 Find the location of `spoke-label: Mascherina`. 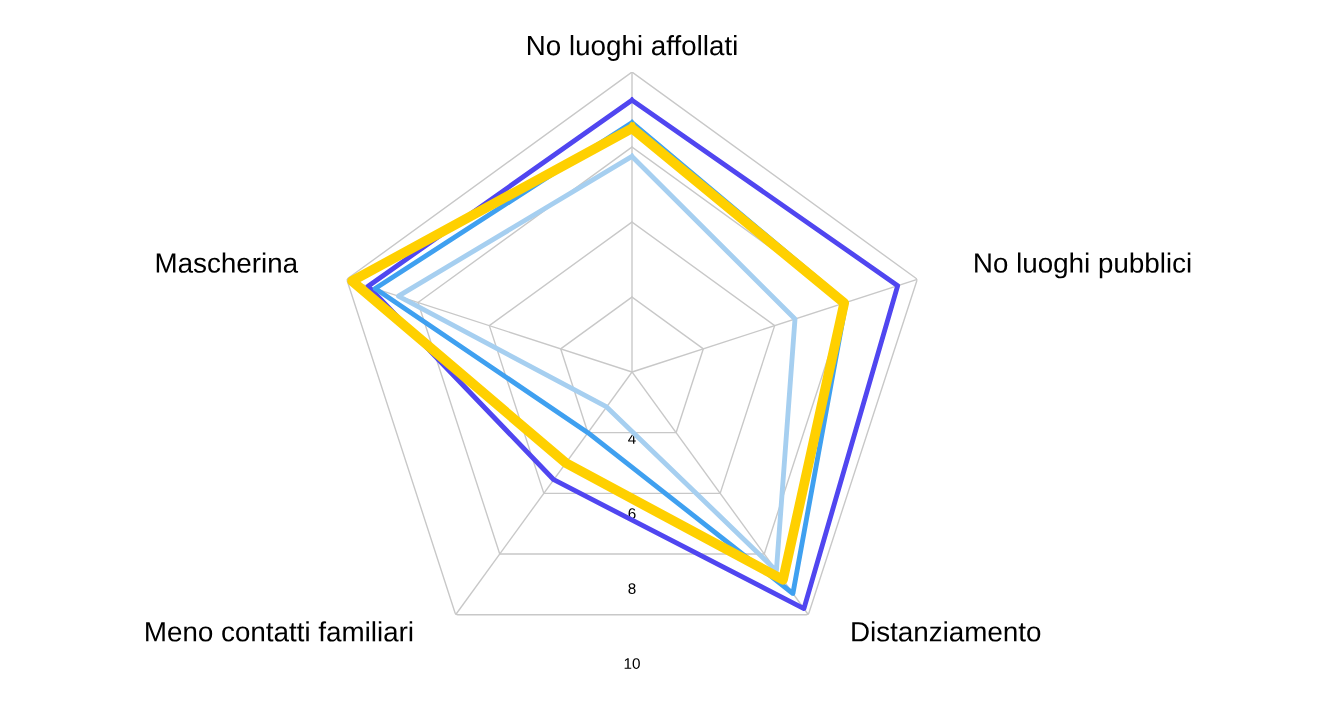

spoke-label: Mascherina is located at coordinates (227, 262).